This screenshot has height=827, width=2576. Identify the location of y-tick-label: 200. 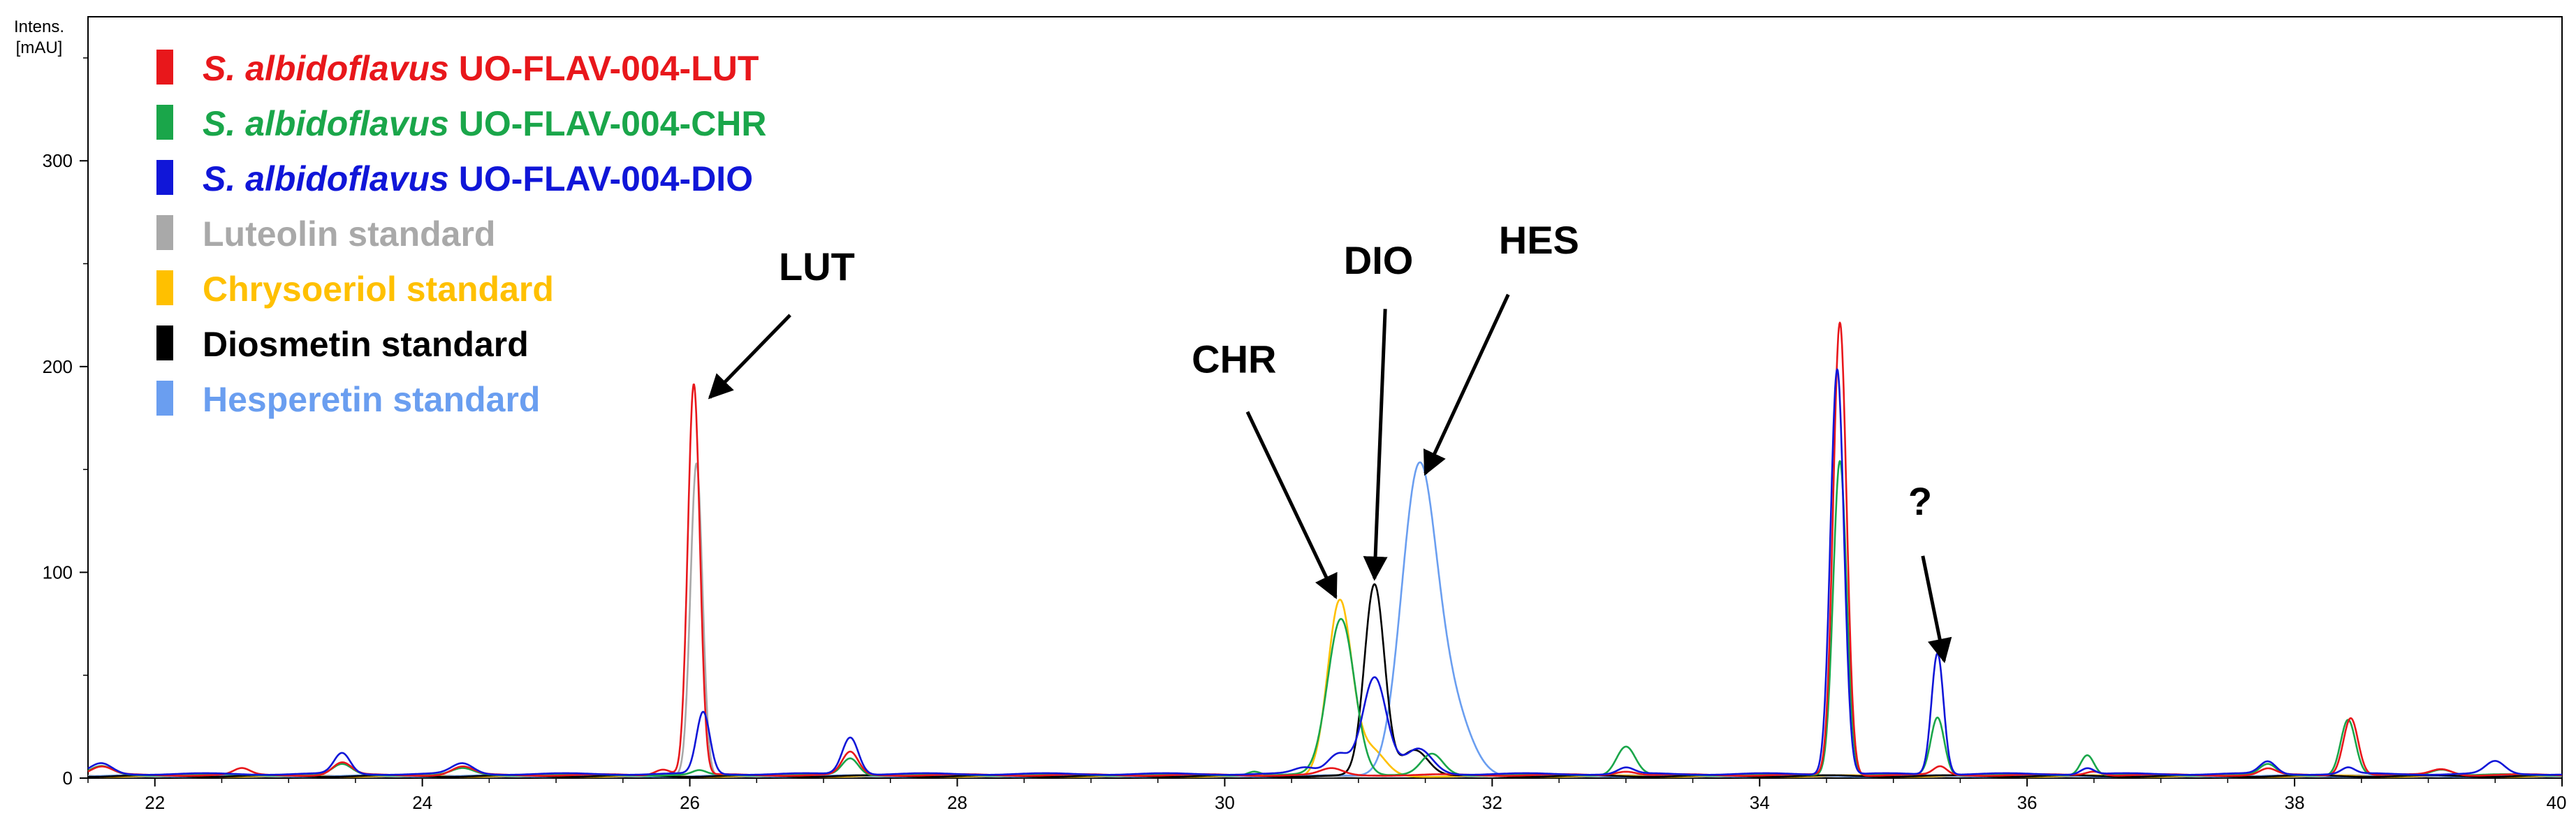
(58, 366).